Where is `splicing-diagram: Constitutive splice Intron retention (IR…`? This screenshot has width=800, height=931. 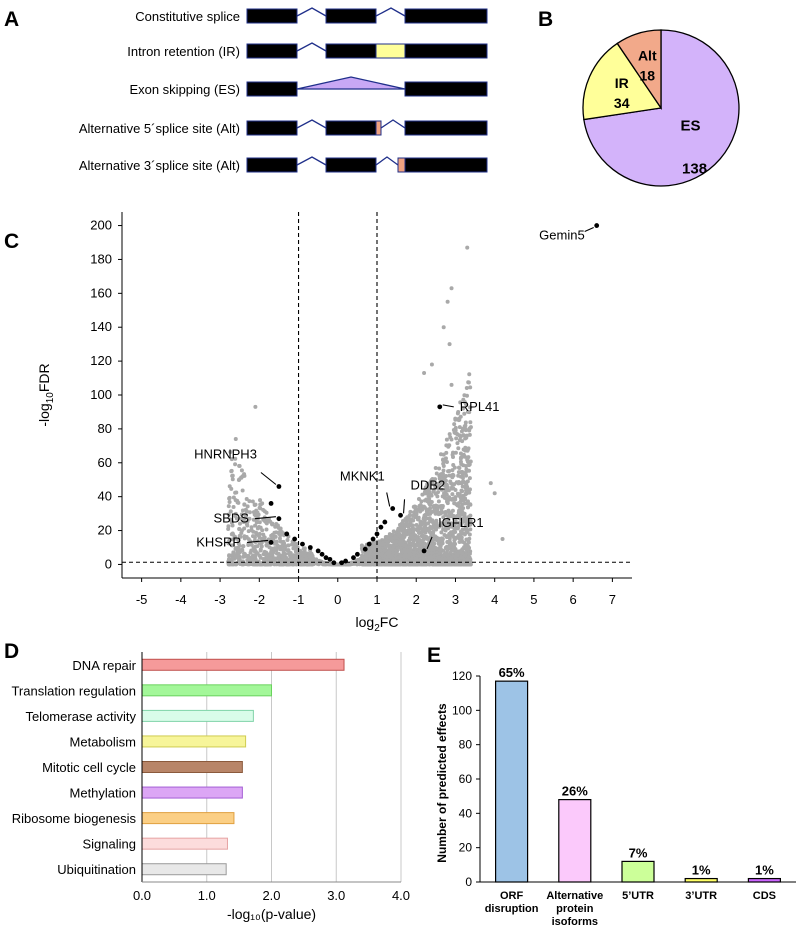 splicing-diagram: Constitutive splice Intron retention (IR… is located at coordinates (283, 90).